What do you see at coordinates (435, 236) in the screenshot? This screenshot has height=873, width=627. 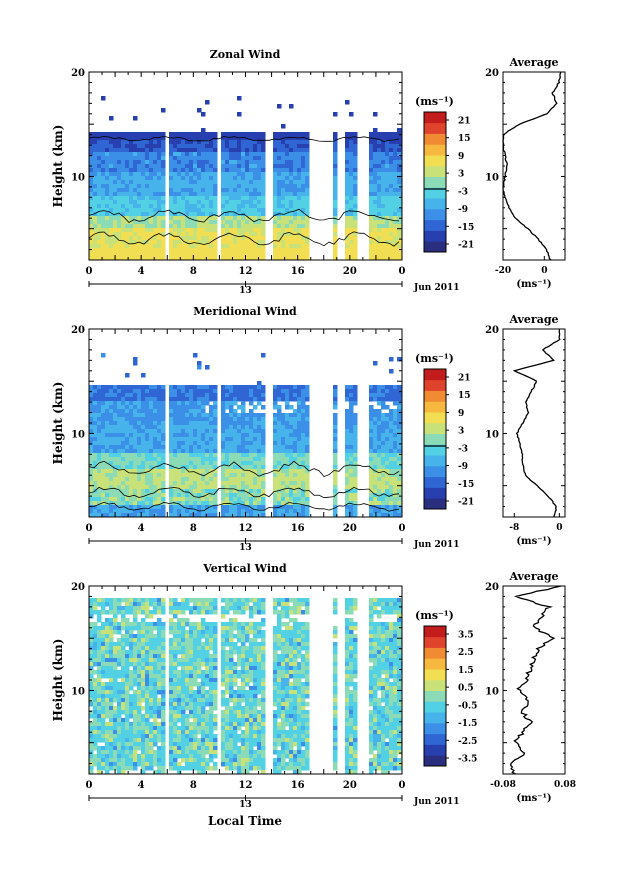 I see `colorbar-segment` at bounding box center [435, 236].